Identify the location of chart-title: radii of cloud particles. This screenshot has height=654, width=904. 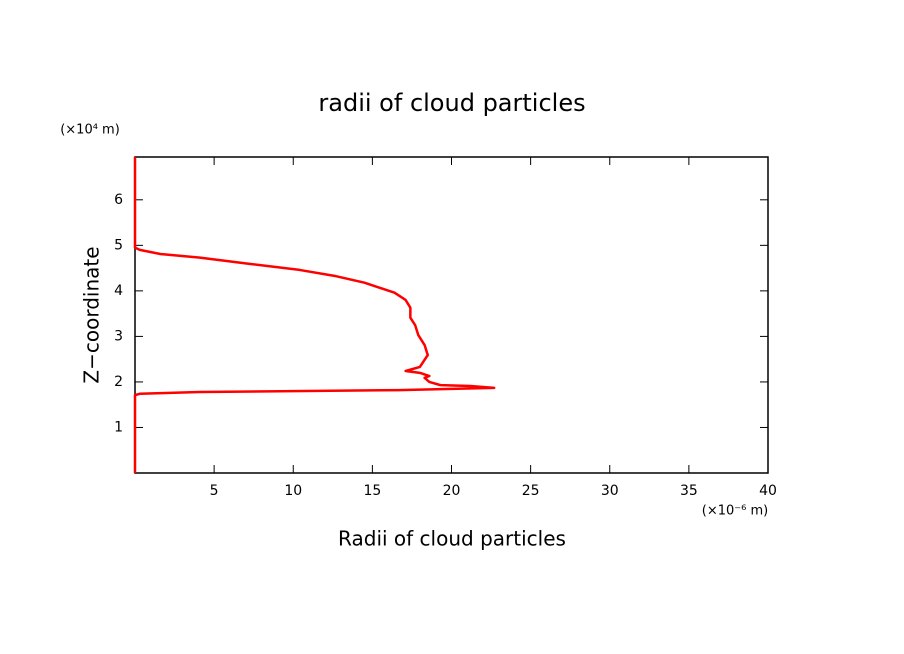
(451, 103).